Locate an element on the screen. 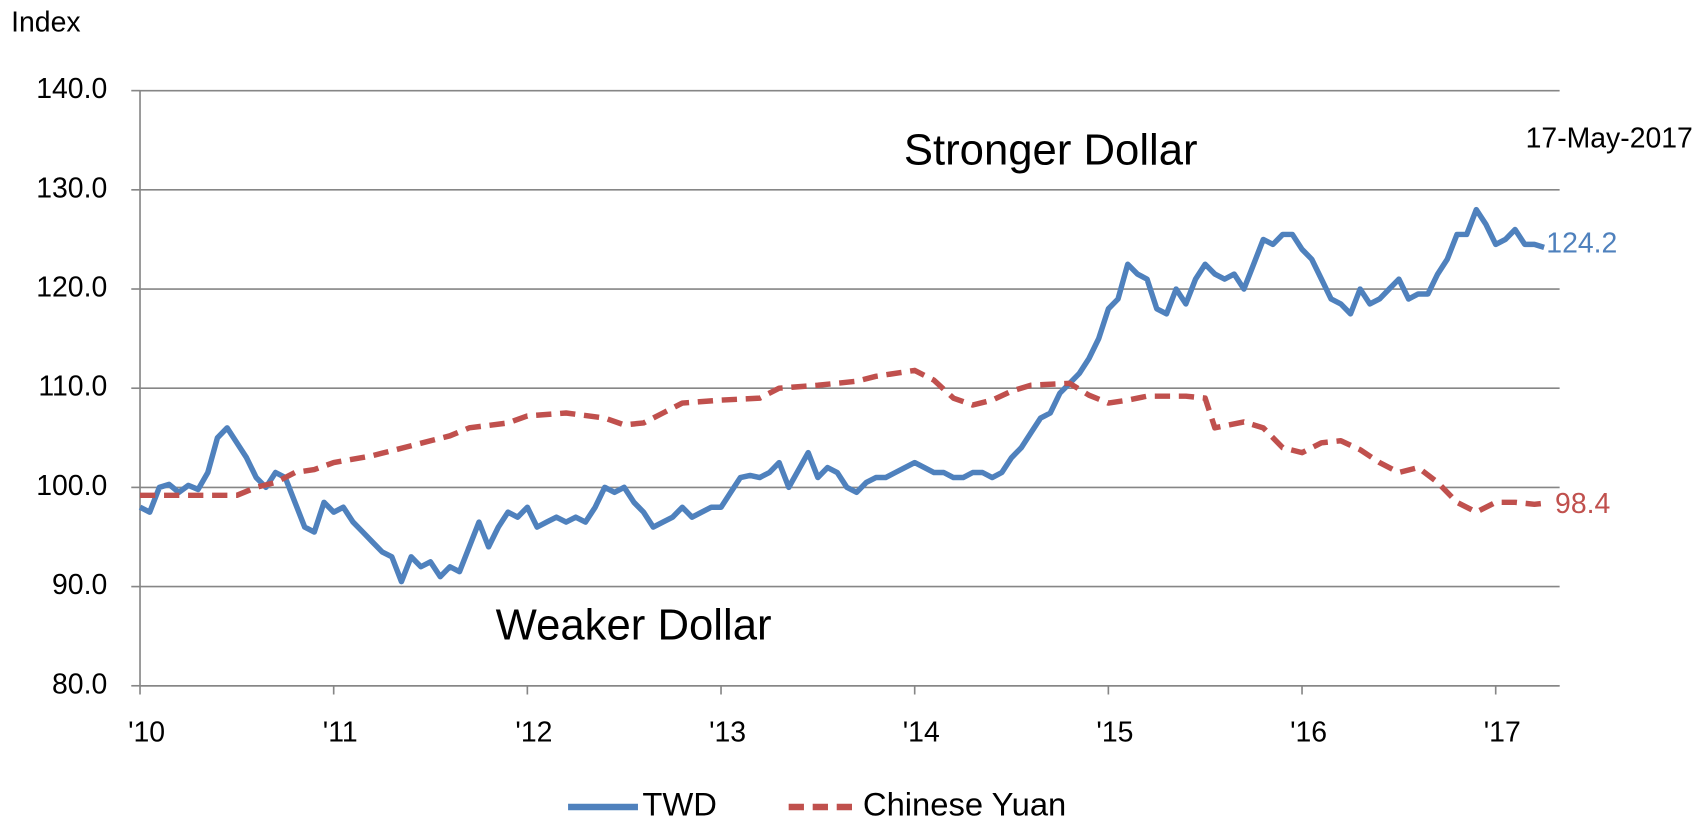 The height and width of the screenshot is (824, 1704). x-tick-label: '11 is located at coordinates (340, 732).